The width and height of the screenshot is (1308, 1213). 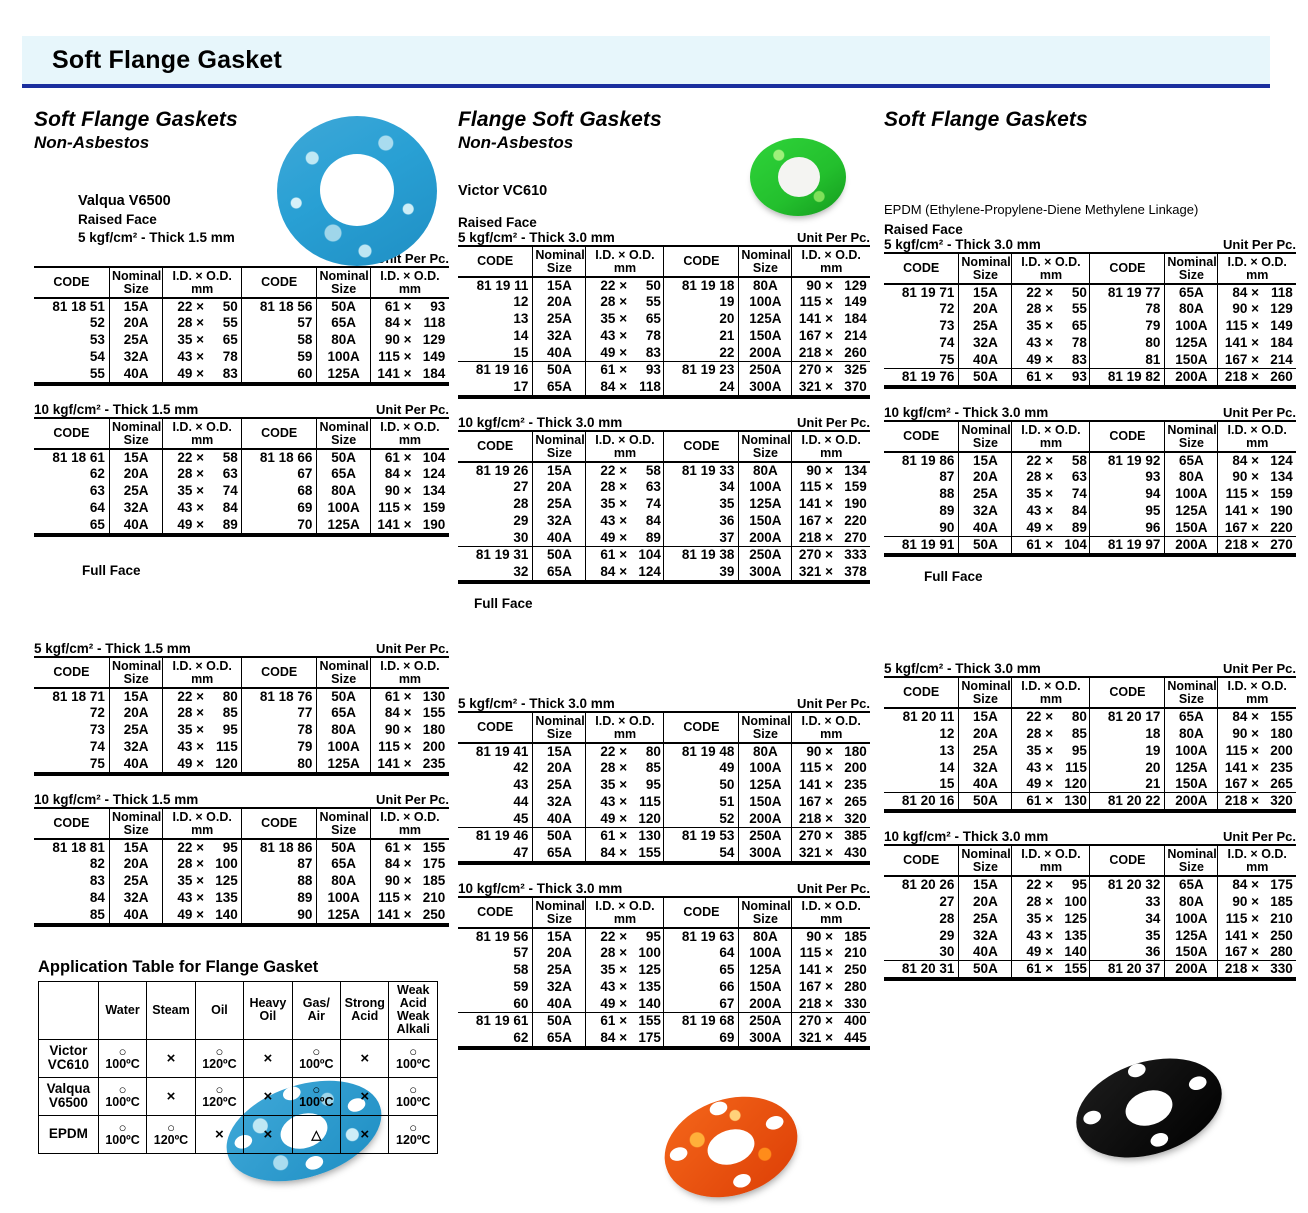 What do you see at coordinates (1127, 511) in the screenshot?
I see `cell-code: 95` at bounding box center [1127, 511].